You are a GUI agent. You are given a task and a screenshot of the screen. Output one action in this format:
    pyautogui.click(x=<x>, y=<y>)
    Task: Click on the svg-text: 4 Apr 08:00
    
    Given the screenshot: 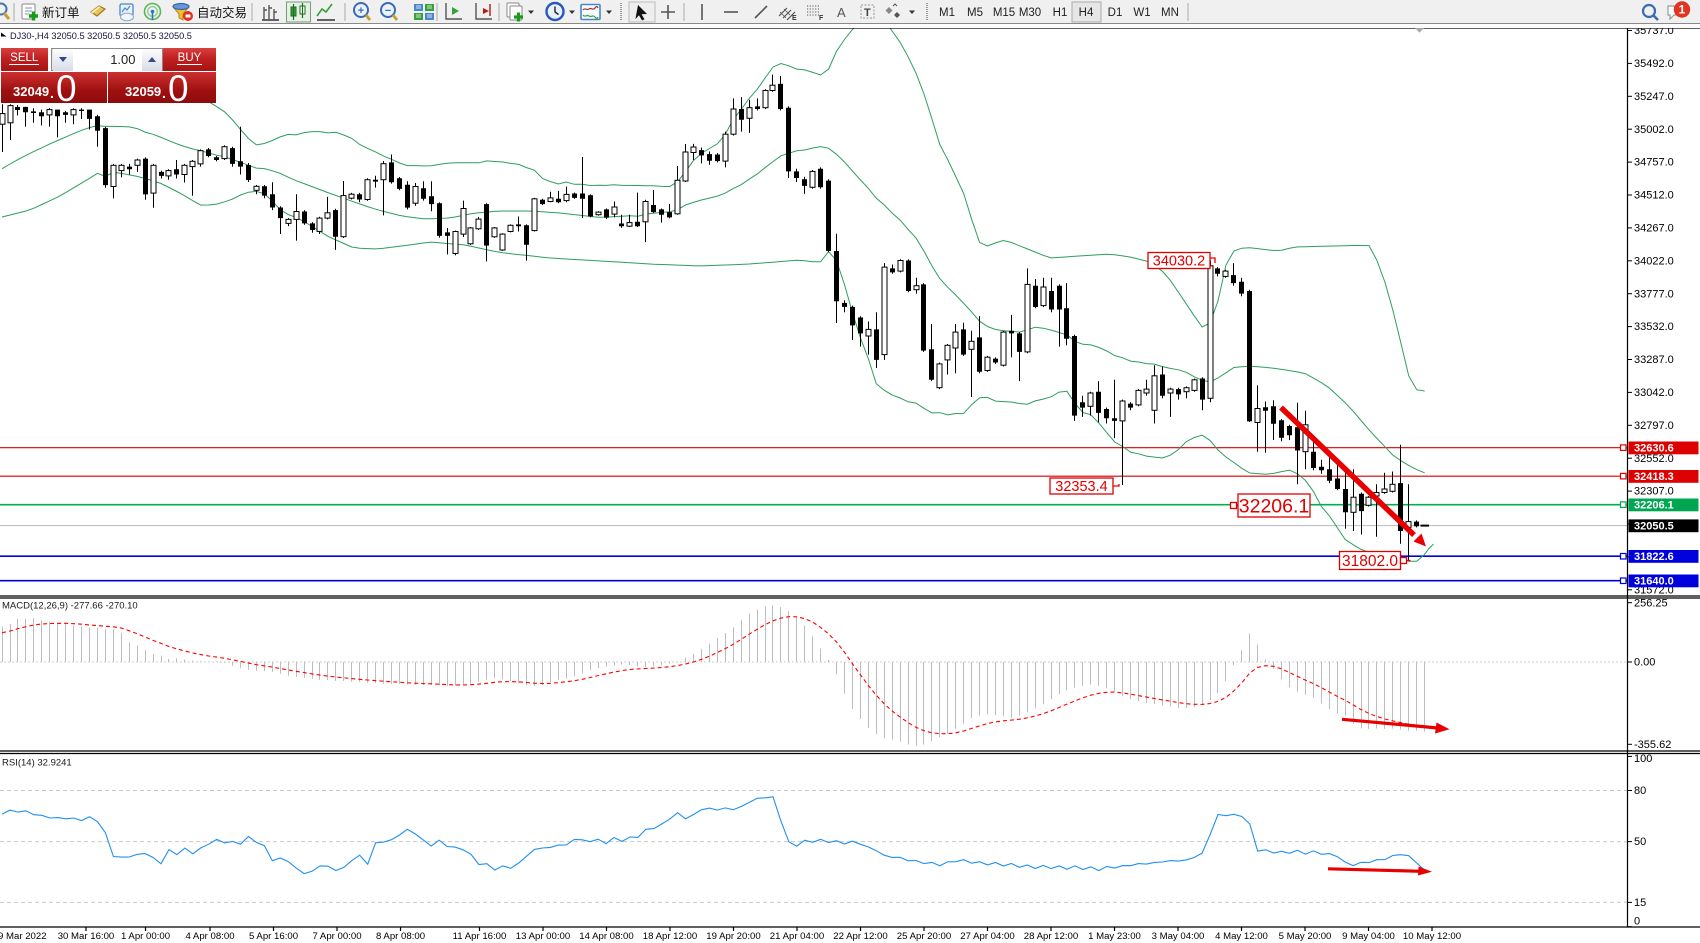 What is the action you would take?
    pyautogui.click(x=209, y=936)
    